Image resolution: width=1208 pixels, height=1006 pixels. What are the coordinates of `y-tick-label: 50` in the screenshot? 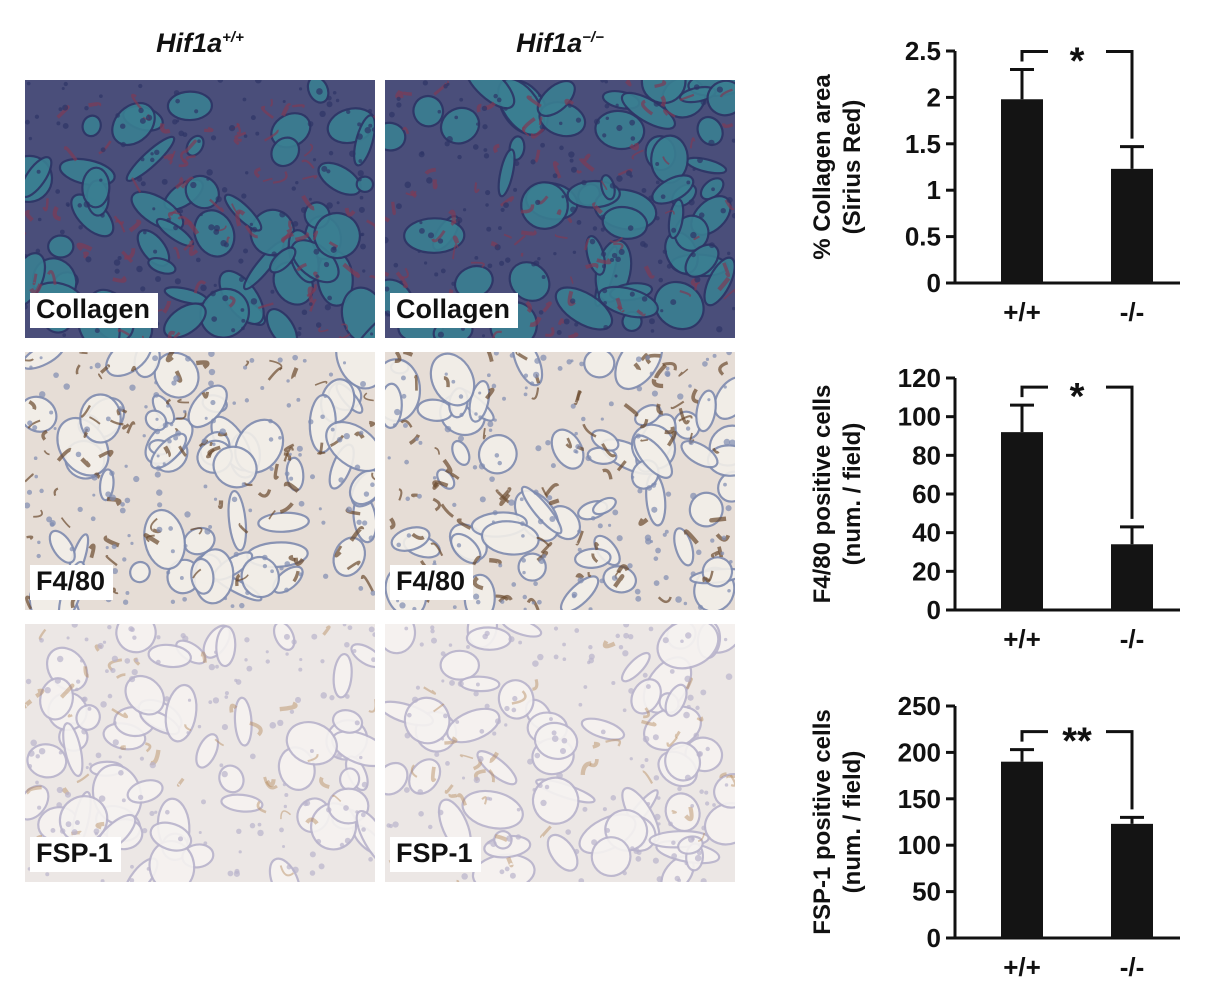 It's located at (926, 892).